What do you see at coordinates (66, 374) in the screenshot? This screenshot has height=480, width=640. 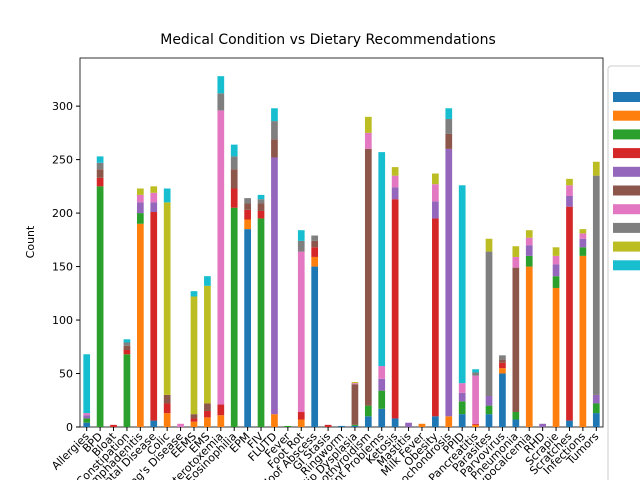 I see `y-tick-label: 50` at bounding box center [66, 374].